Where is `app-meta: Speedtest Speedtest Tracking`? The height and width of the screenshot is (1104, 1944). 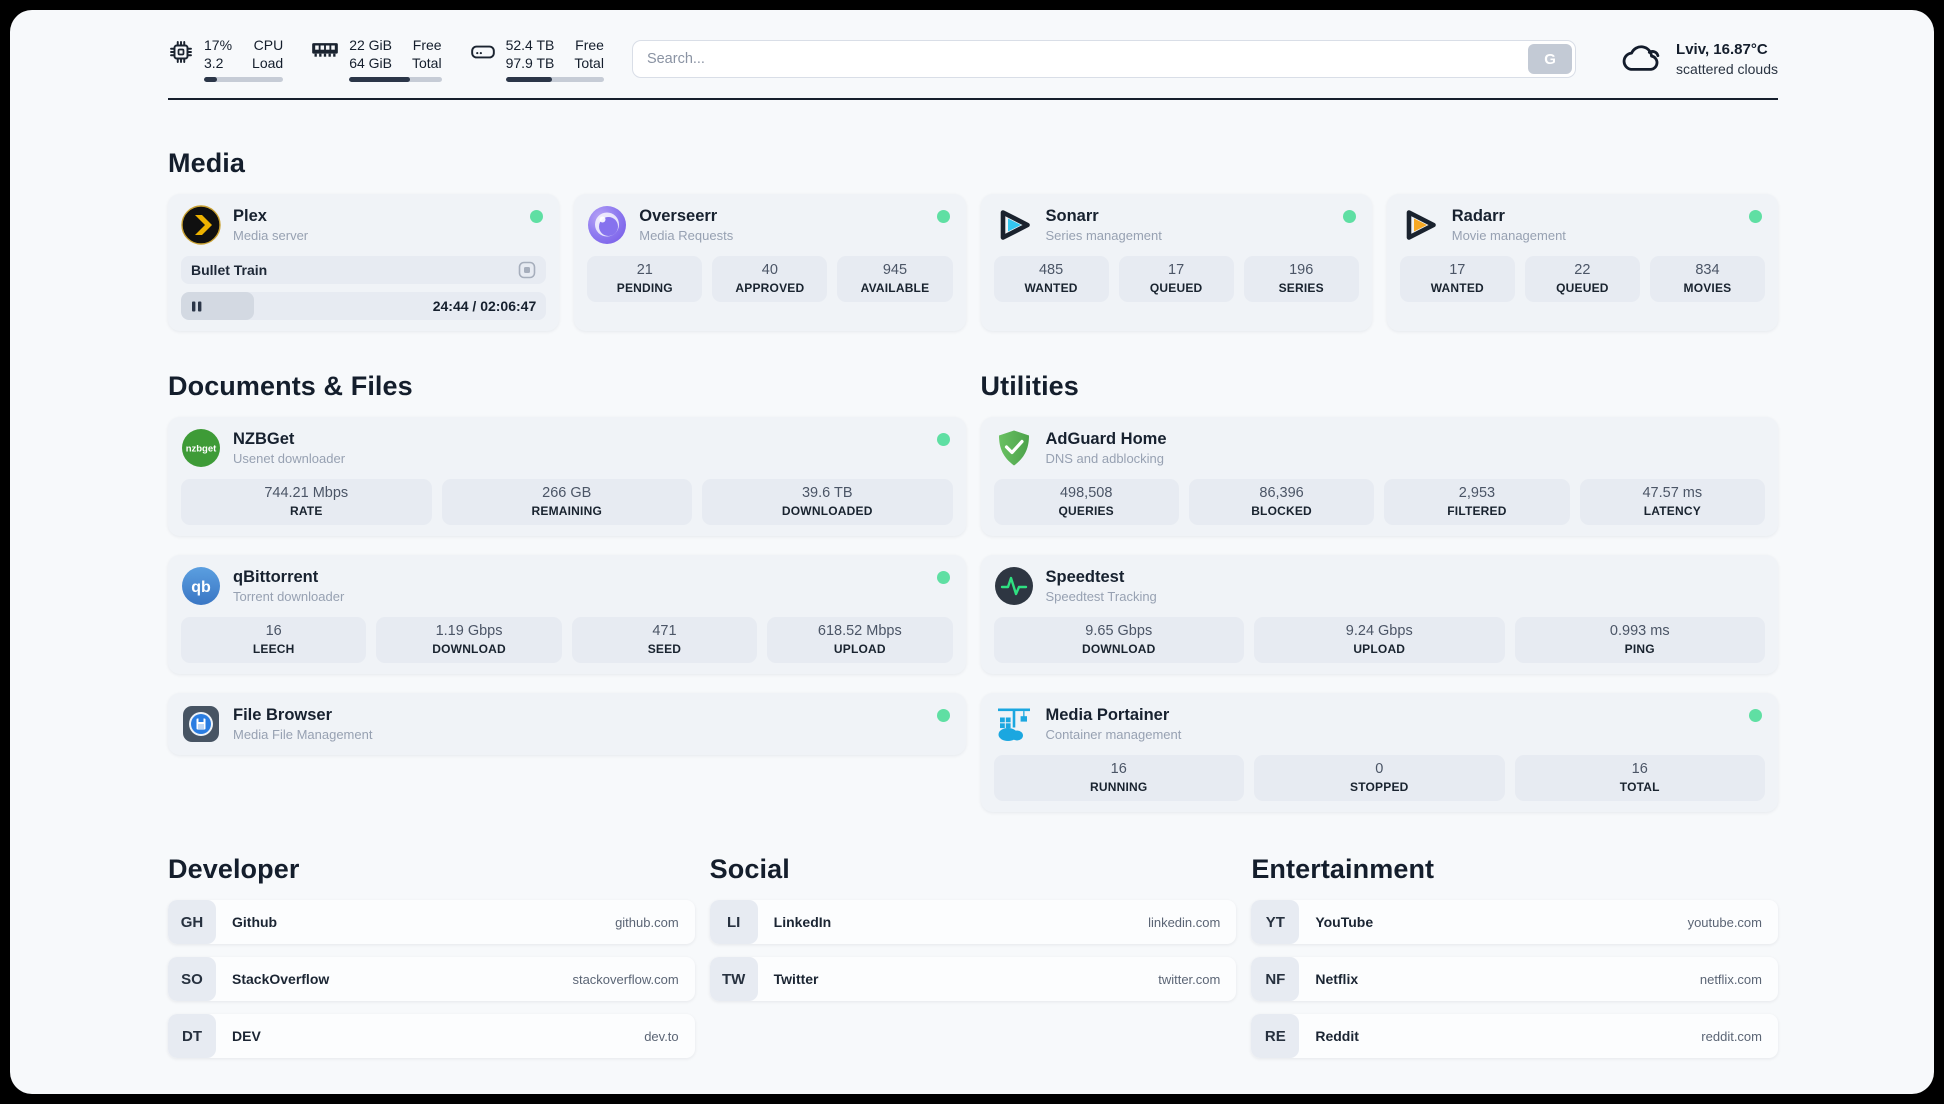
app-meta: Speedtest Speedtest Tracking is located at coordinates (1101, 586).